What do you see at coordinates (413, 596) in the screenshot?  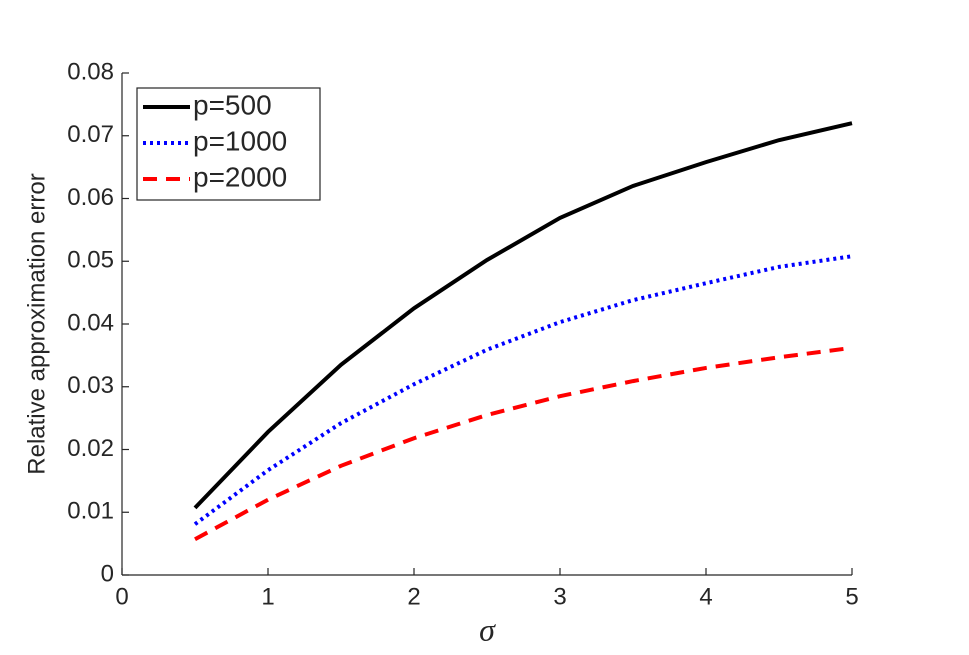 I see `x-tick-label: 2` at bounding box center [413, 596].